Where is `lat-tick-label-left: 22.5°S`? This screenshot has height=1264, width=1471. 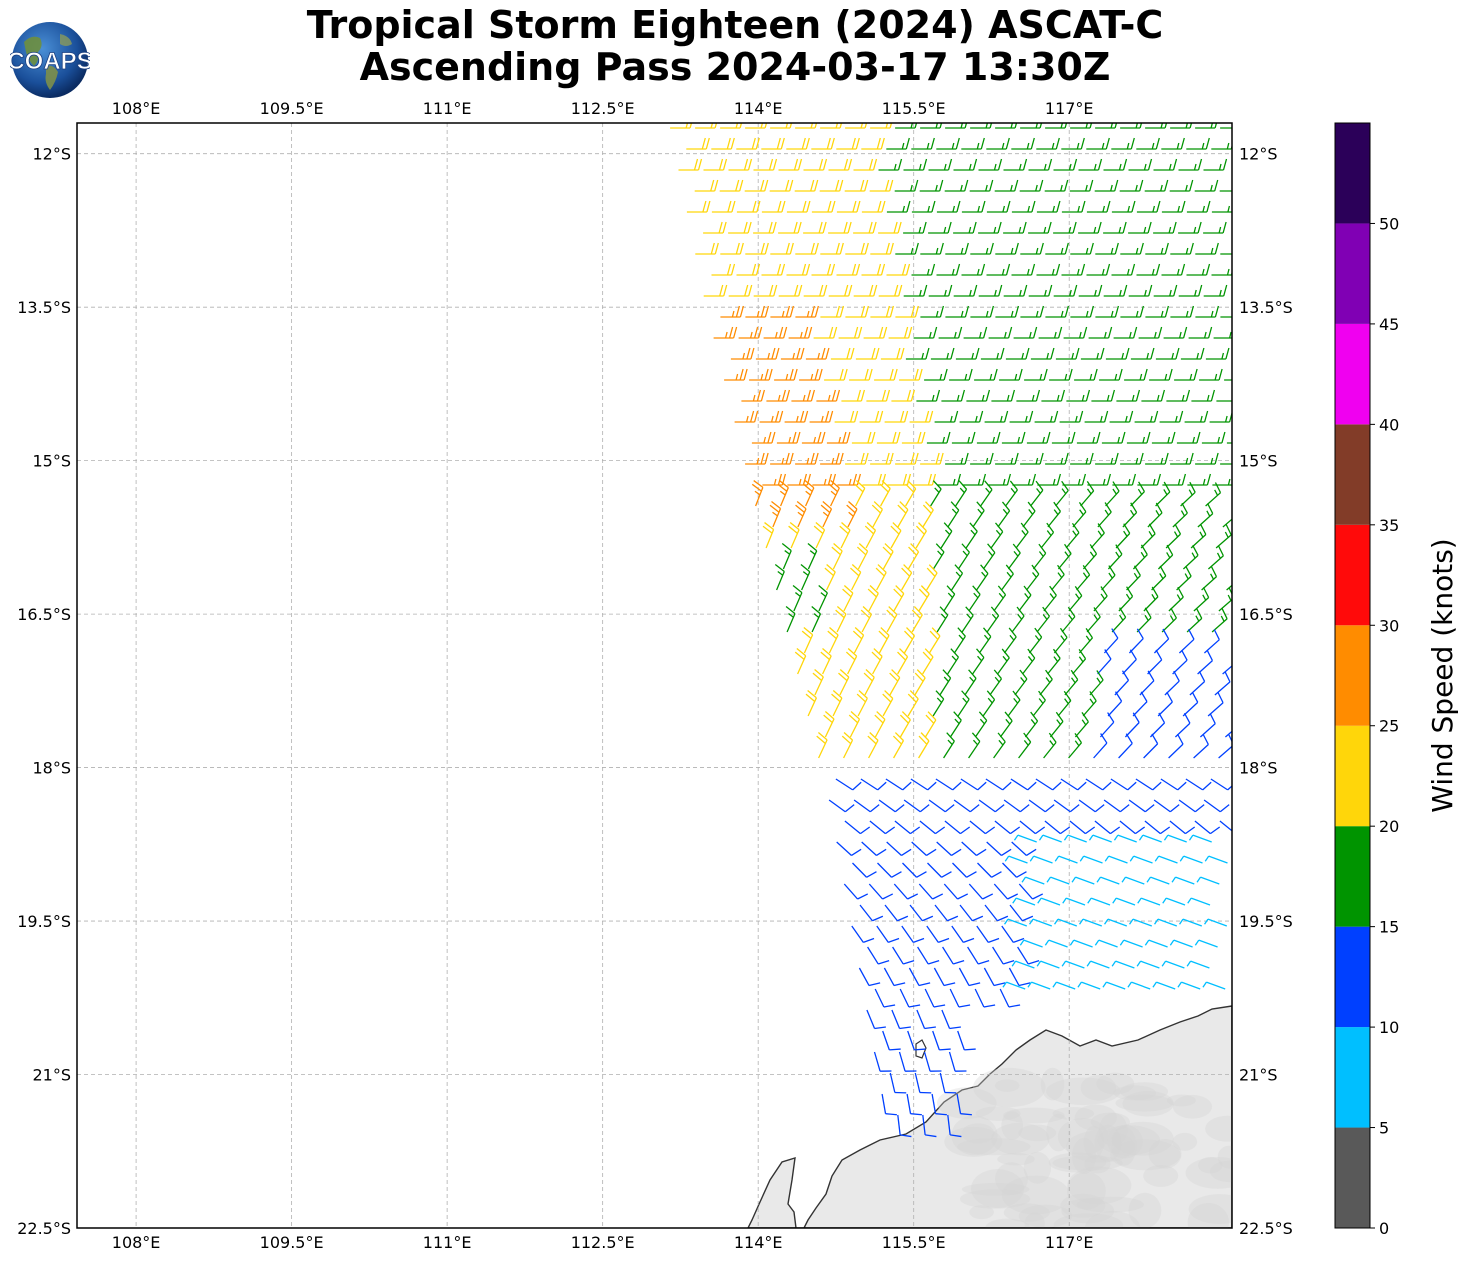
lat-tick-label-left: 22.5°S is located at coordinates (44, 1228).